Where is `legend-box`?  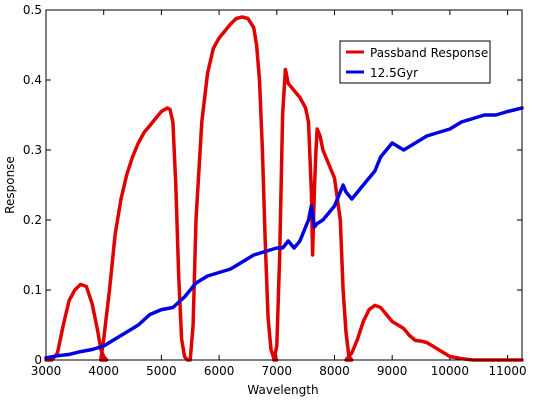 legend-box is located at coordinates (415, 62).